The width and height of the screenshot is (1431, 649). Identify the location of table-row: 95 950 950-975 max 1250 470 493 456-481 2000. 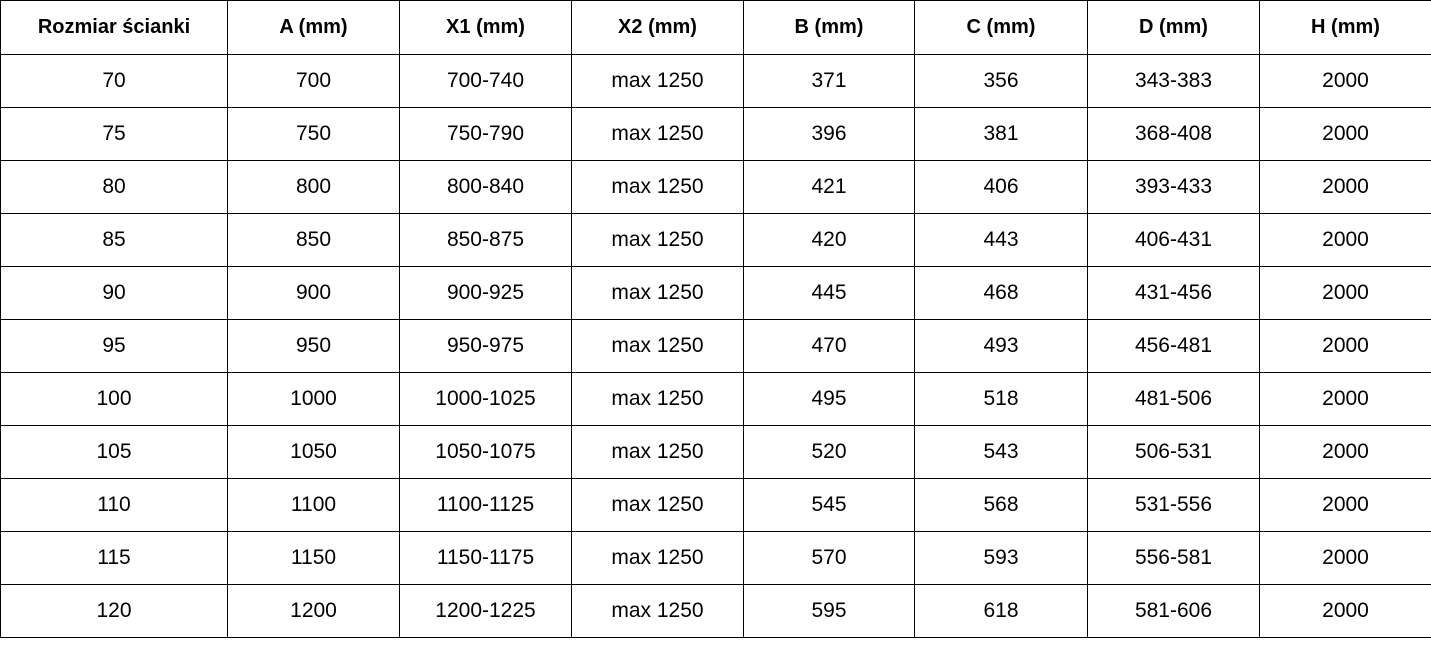
(715, 346).